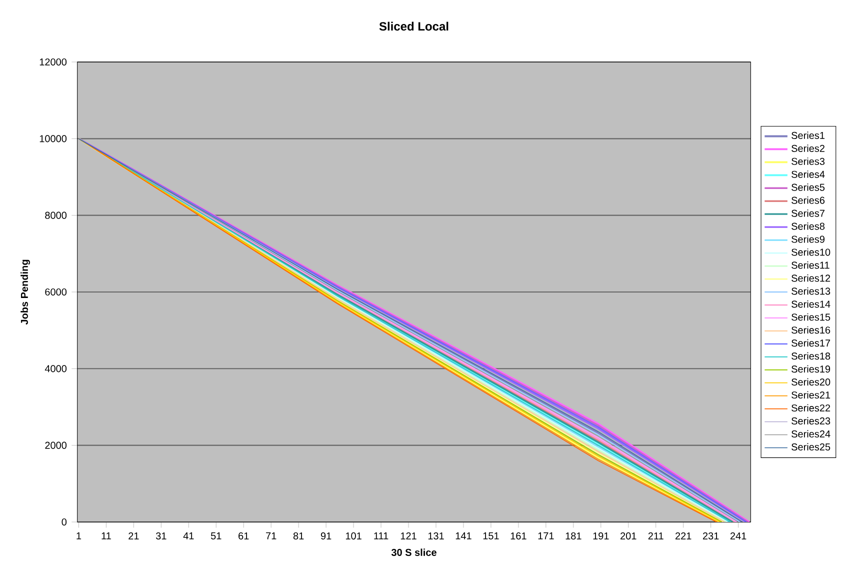 The width and height of the screenshot is (864, 570). I want to click on x-tick-label: 141, so click(464, 536).